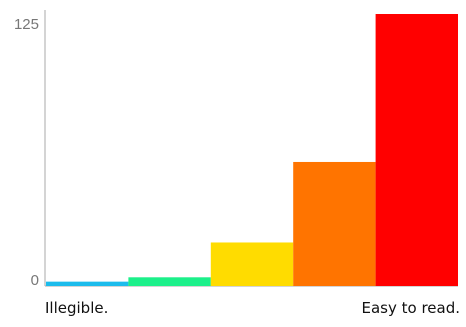  Describe the element at coordinates (410, 308) in the screenshot. I see `x-label-right-end: Easy to read.` at that location.